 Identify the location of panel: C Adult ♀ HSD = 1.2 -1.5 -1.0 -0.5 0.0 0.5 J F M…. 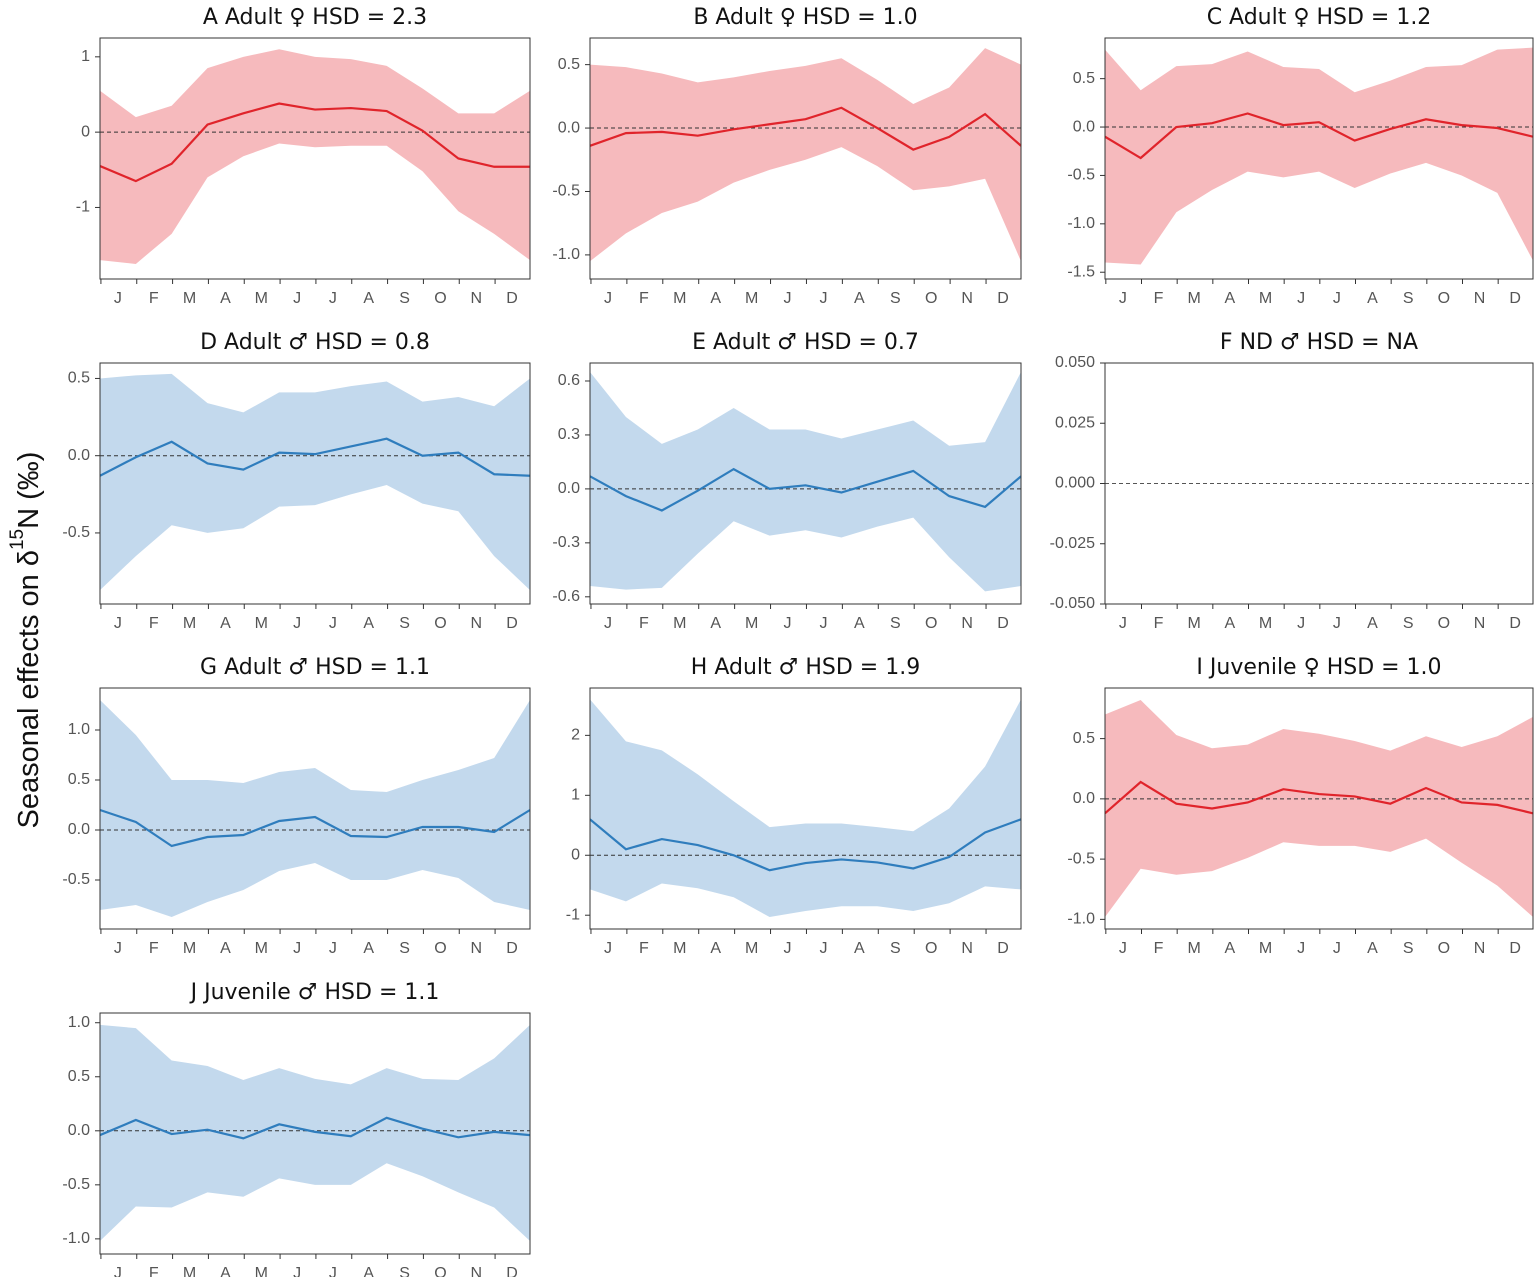
(1300, 156).